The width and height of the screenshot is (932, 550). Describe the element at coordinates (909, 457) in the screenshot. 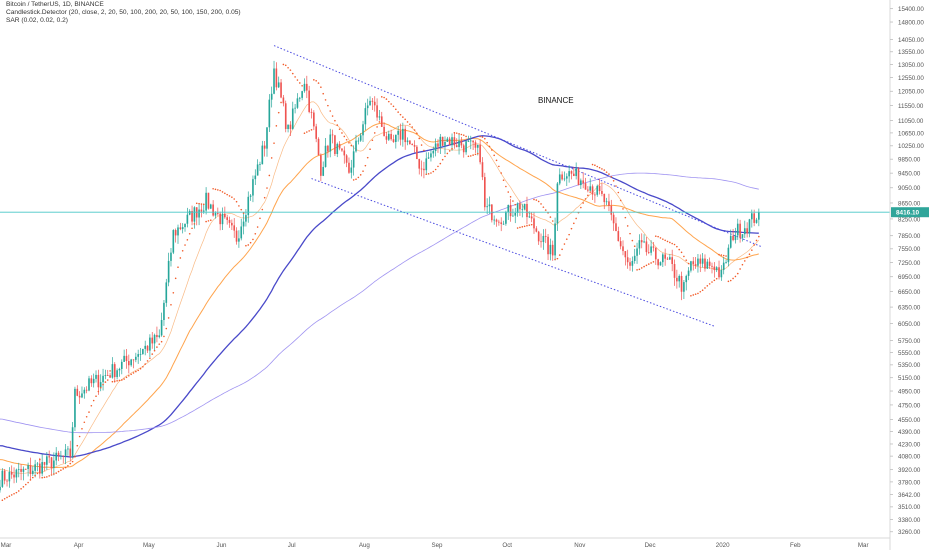

I see `y-tick-label: 4080.00` at that location.